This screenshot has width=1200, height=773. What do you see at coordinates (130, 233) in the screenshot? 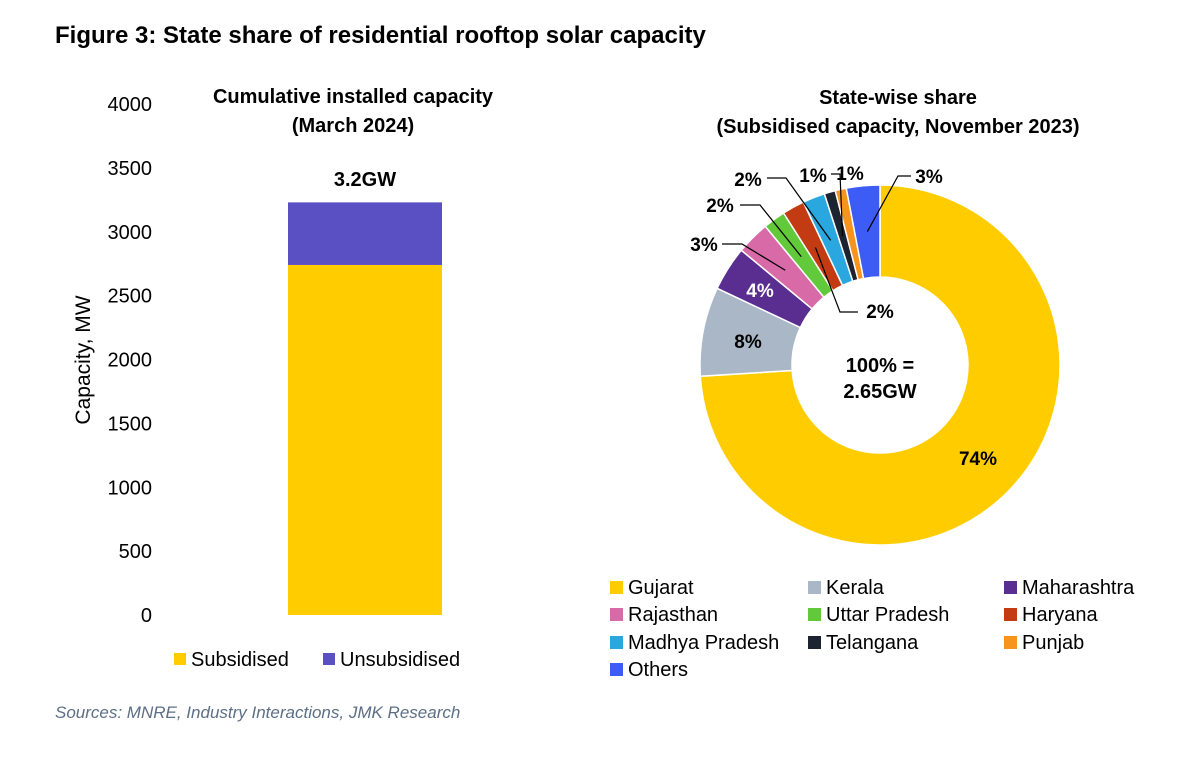
I see `y-tick-label: 3000` at bounding box center [130, 233].